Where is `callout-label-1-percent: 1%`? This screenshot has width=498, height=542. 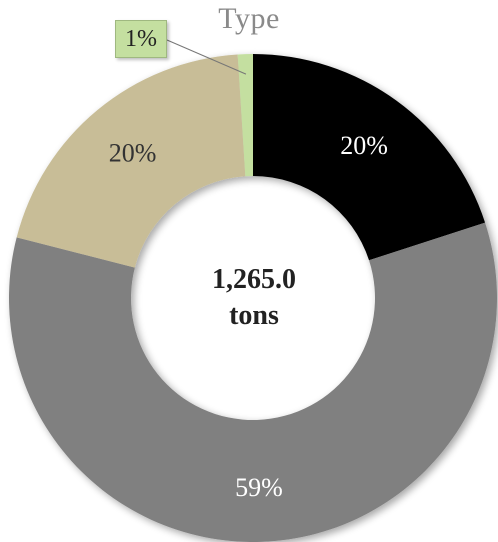 callout-label-1-percent: 1% is located at coordinates (141, 39).